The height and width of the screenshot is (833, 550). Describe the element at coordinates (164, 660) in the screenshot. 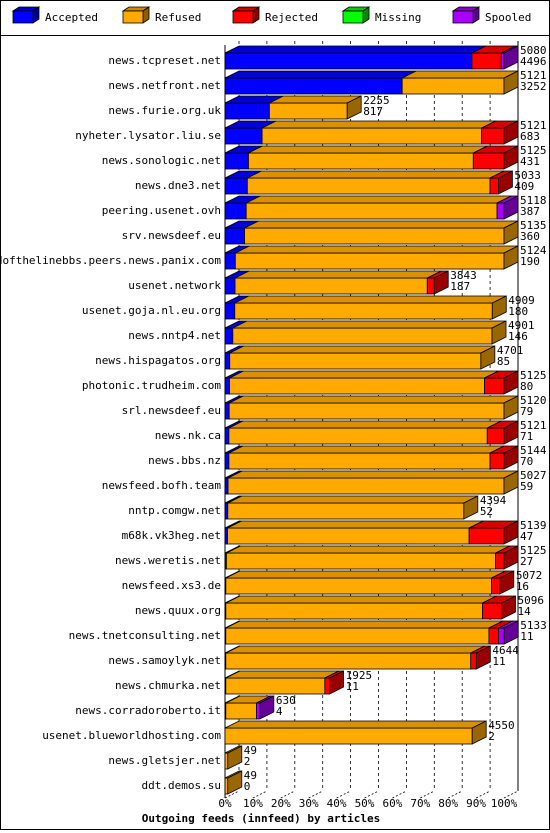

I see `row-label: news.samoylyk.net` at that location.